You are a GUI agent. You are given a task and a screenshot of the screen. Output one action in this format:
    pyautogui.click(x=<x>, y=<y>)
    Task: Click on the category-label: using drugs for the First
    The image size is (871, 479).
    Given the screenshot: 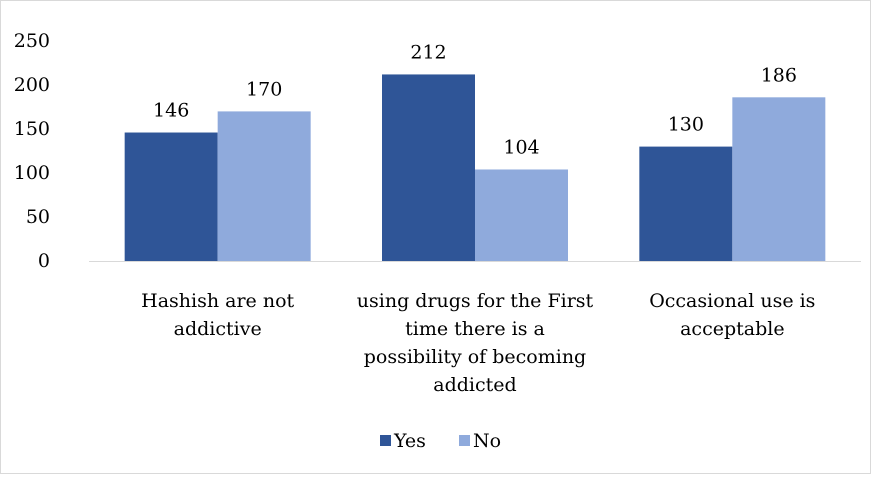 What is the action you would take?
    pyautogui.click(x=475, y=301)
    